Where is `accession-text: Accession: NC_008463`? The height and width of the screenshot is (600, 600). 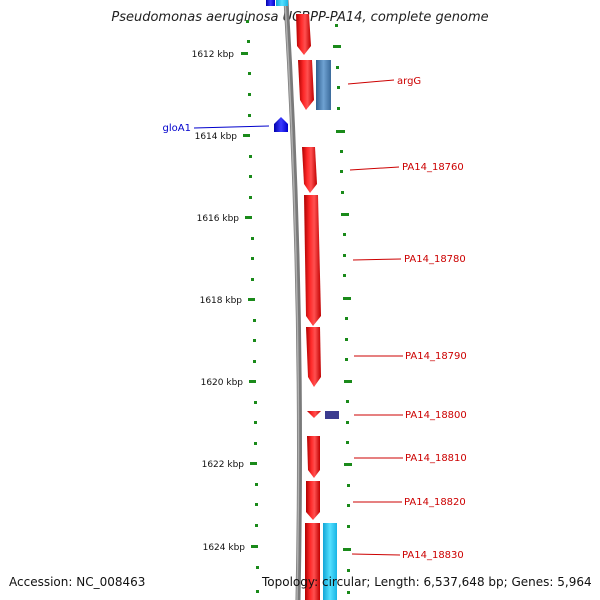 accession-text: Accession: NC_008463 is located at coordinates (77, 582).